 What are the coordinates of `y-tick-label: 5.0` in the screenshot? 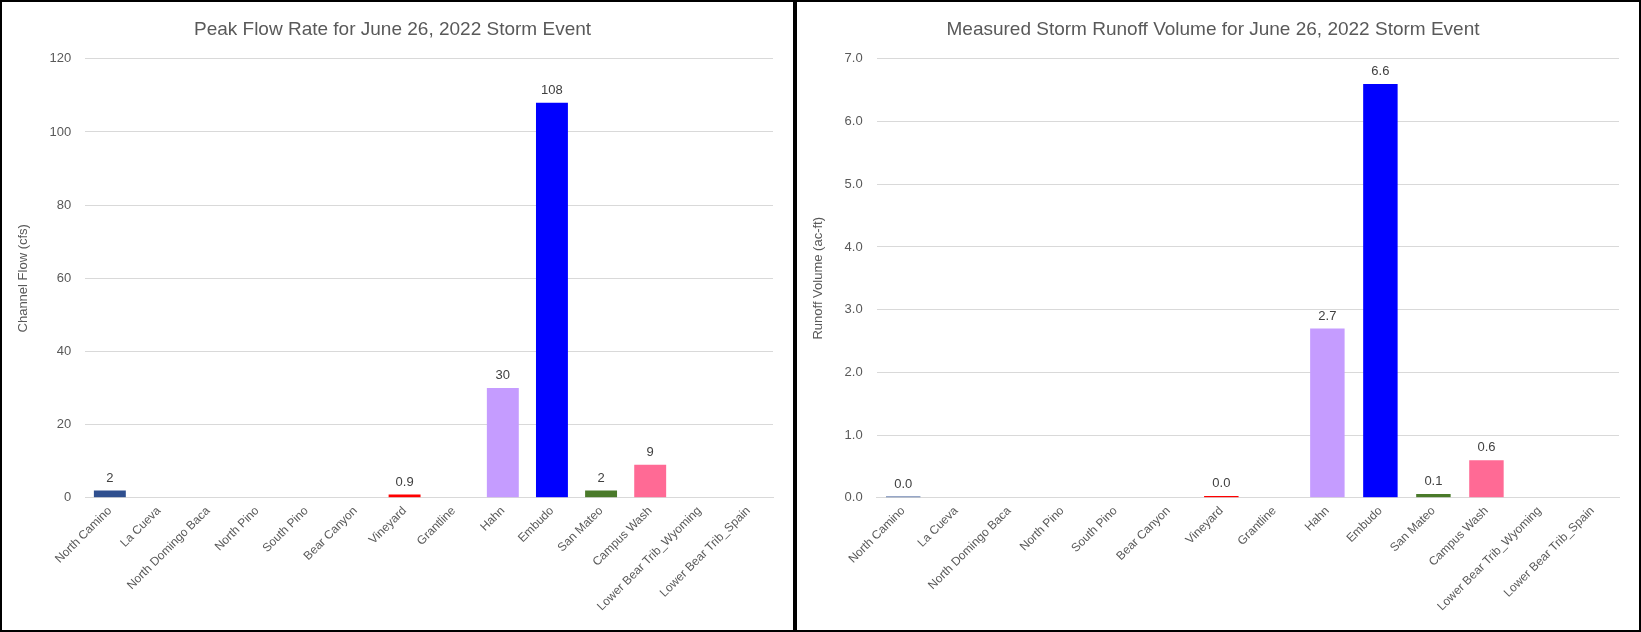 It's located at (853, 183).